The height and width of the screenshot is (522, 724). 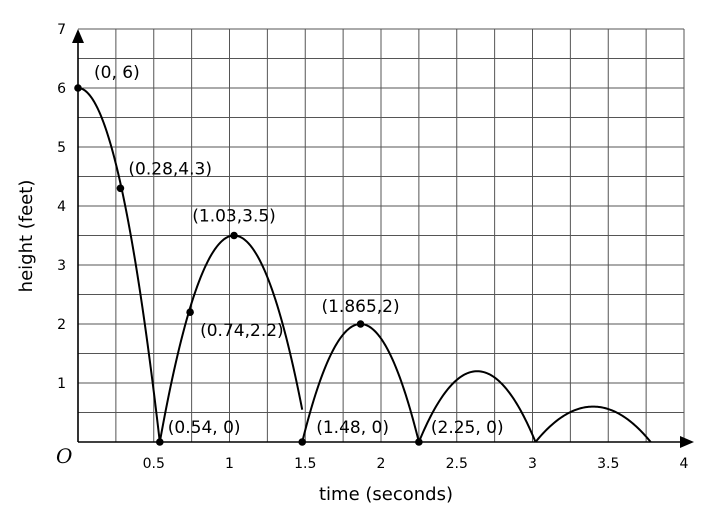 I want to click on point-label: (1.03,3.5), so click(x=234, y=217).